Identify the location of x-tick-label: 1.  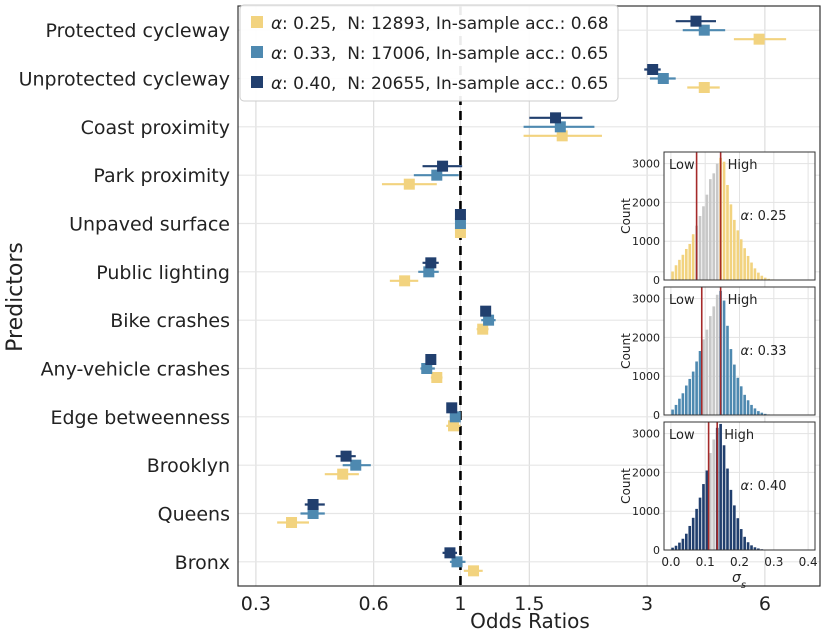
(460, 604).